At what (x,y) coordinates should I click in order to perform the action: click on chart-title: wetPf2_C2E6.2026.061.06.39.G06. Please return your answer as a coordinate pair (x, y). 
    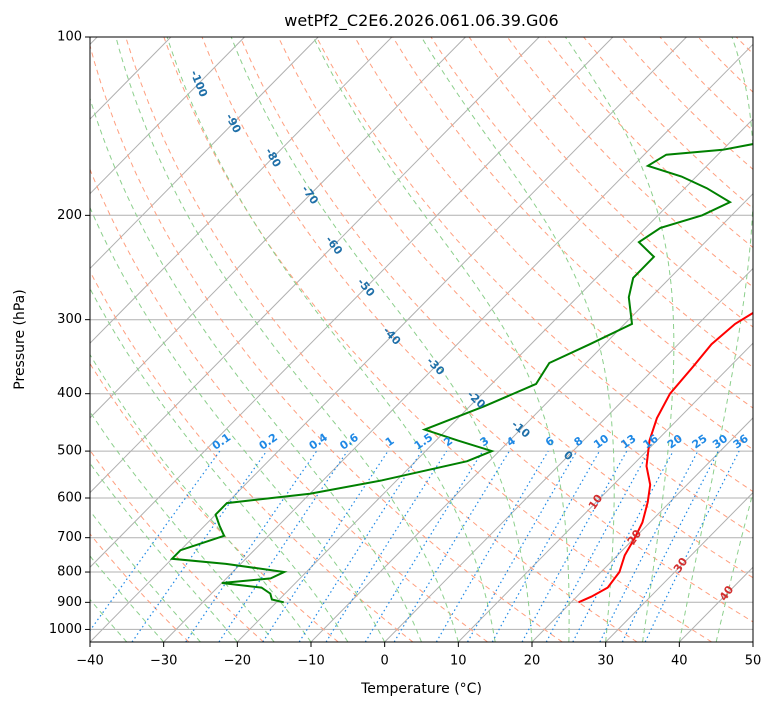
    Looking at the image, I should click on (421, 21).